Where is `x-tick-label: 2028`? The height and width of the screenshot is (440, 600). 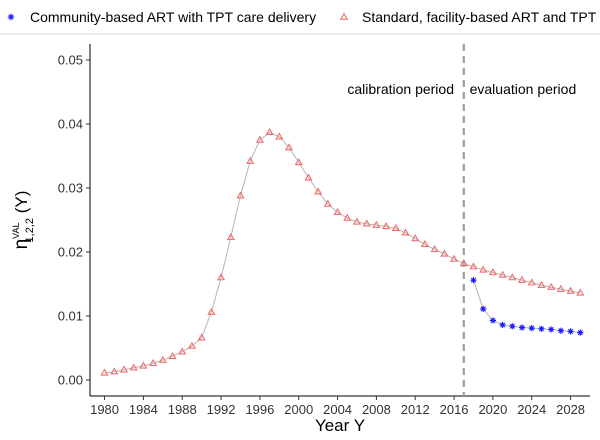 x-tick-label: 2028 is located at coordinates (570, 409).